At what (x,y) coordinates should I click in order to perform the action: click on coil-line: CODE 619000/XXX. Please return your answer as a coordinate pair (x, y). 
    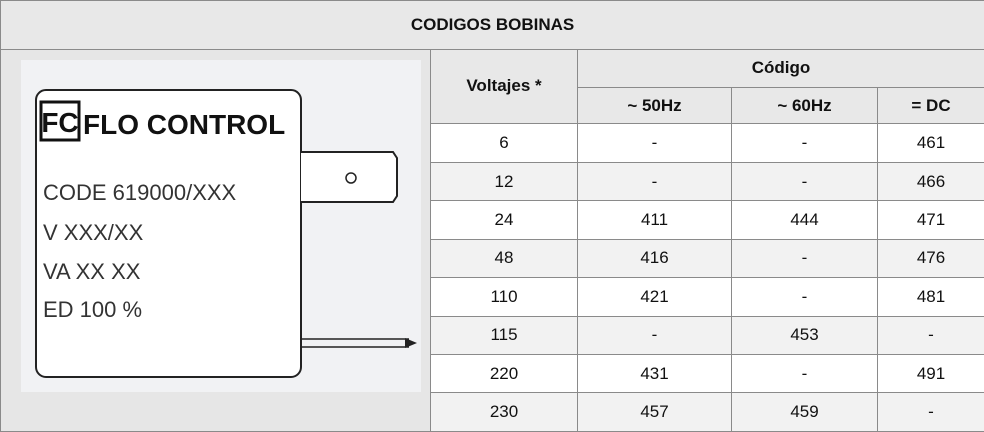
    Looking at the image, I should click on (140, 192).